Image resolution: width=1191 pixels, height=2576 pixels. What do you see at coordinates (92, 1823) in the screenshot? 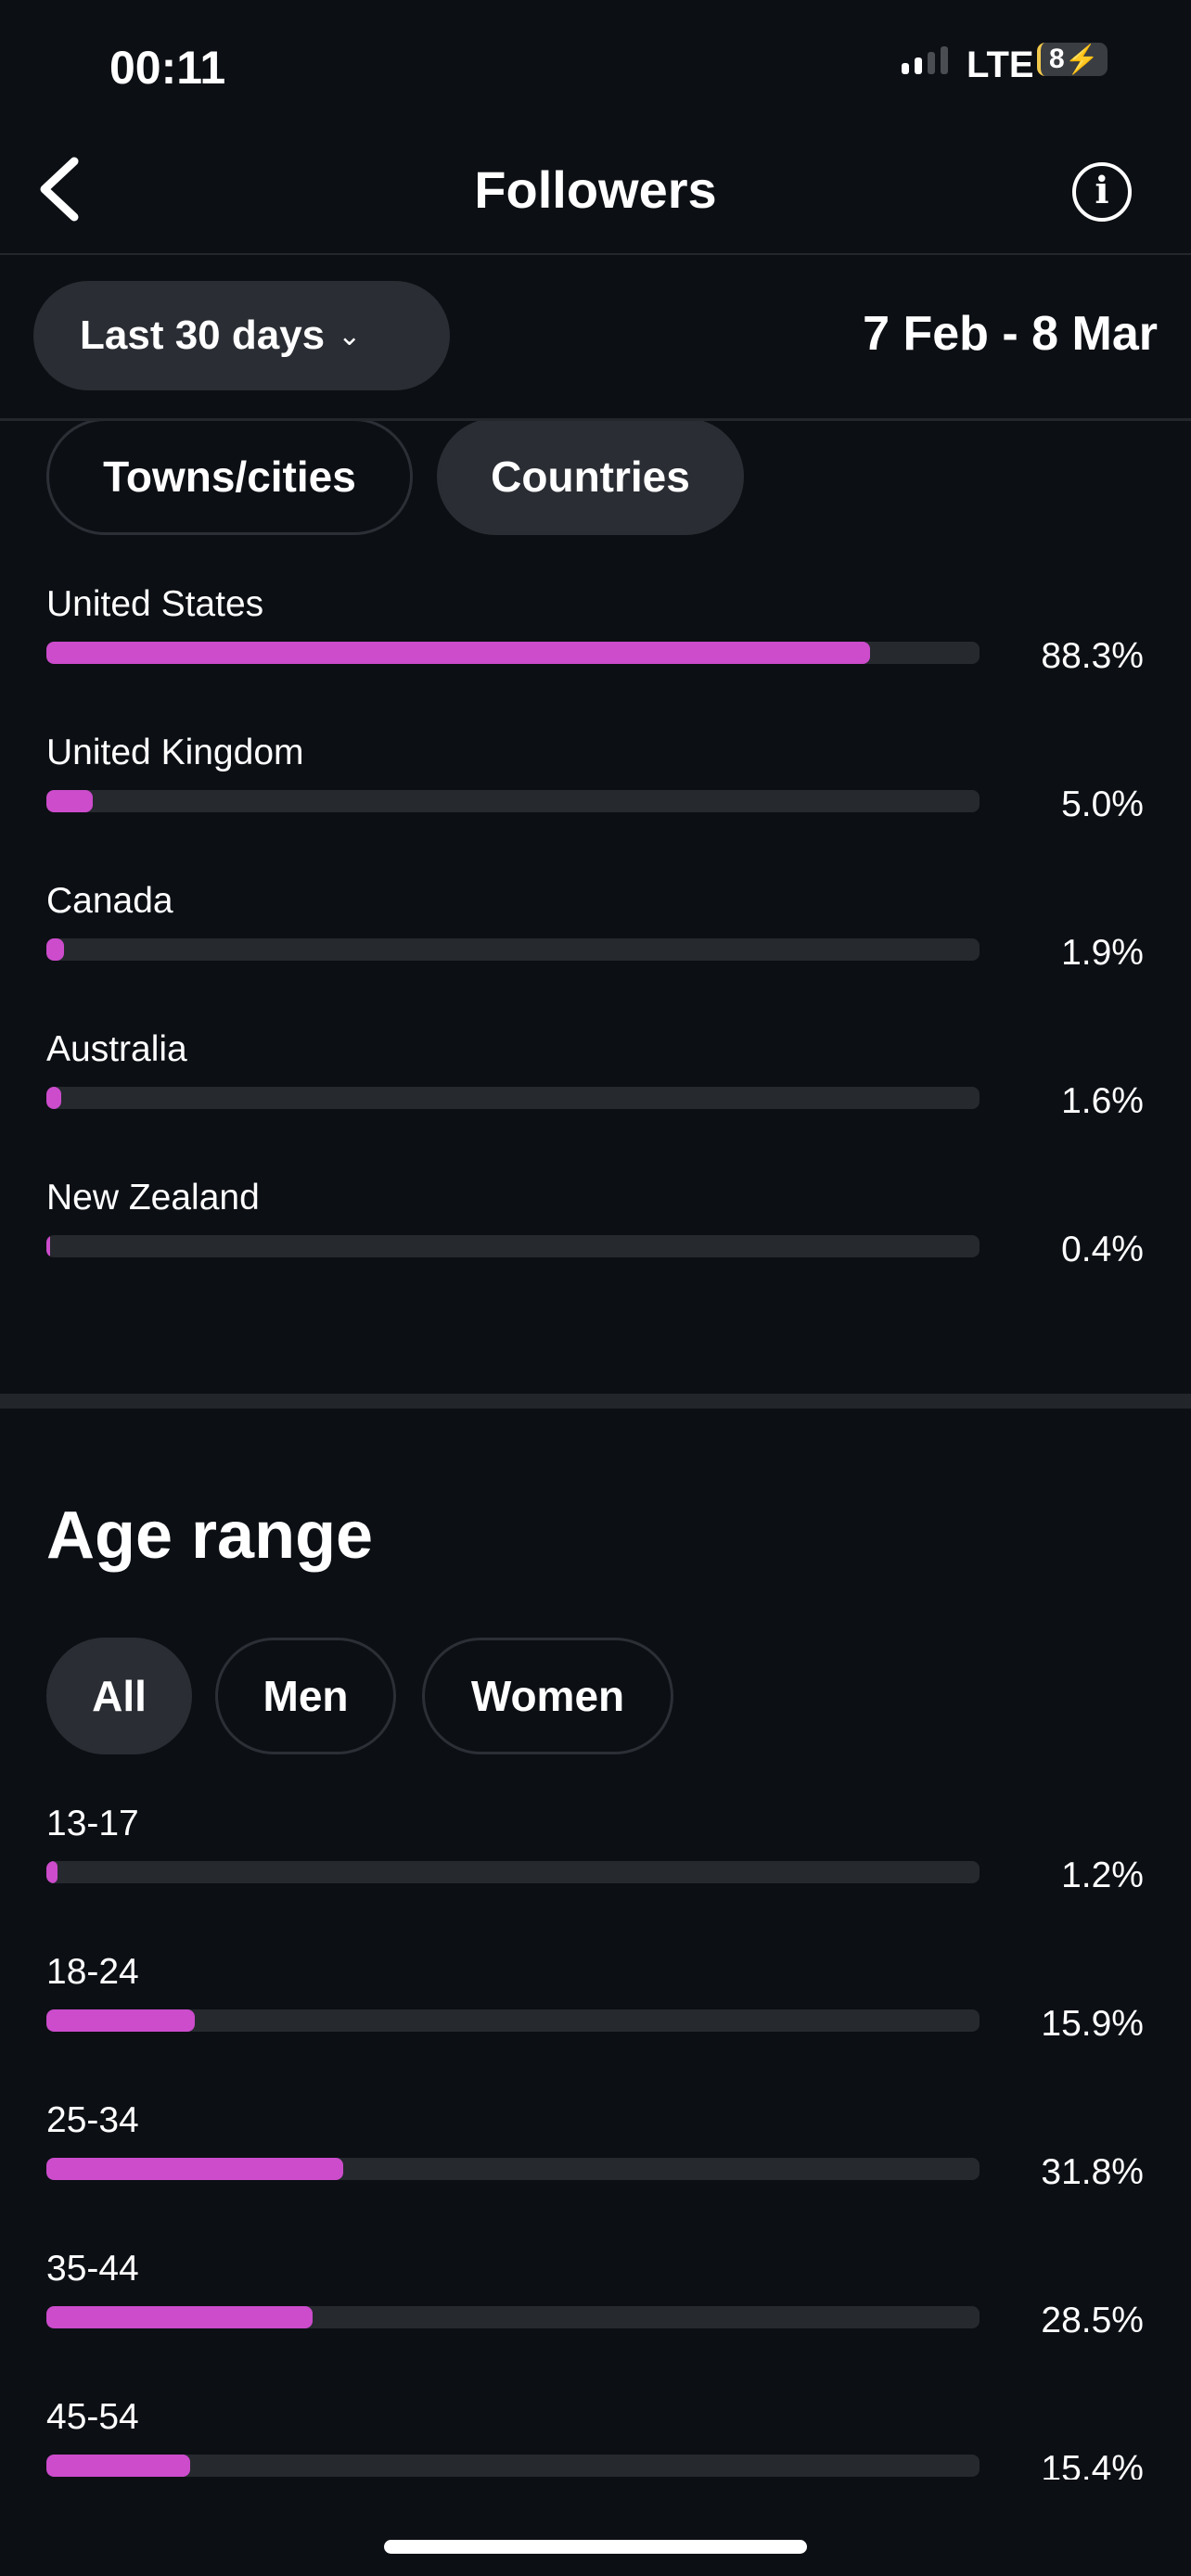
I see `row-label: 13-17` at bounding box center [92, 1823].